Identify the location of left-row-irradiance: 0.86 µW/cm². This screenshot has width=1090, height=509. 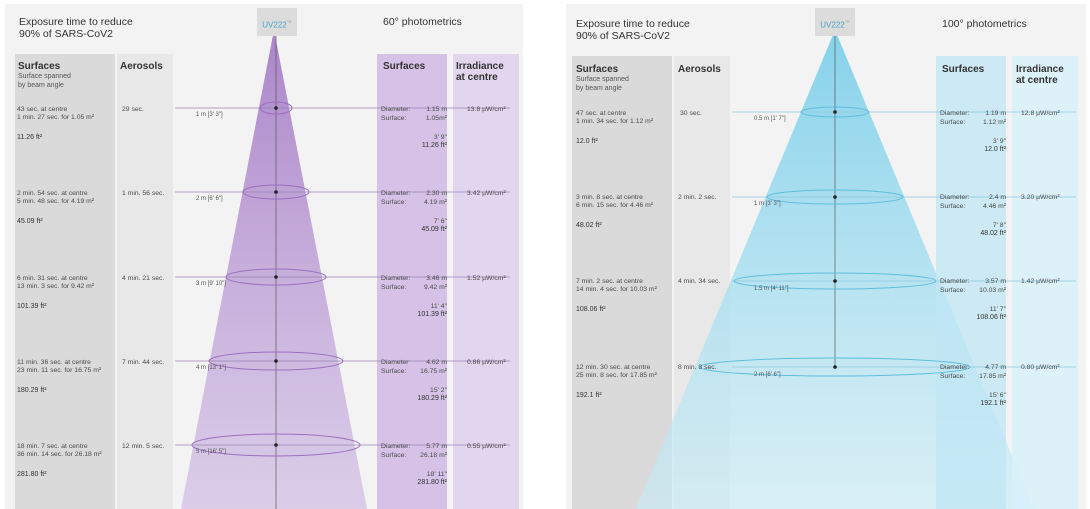
(486, 362).